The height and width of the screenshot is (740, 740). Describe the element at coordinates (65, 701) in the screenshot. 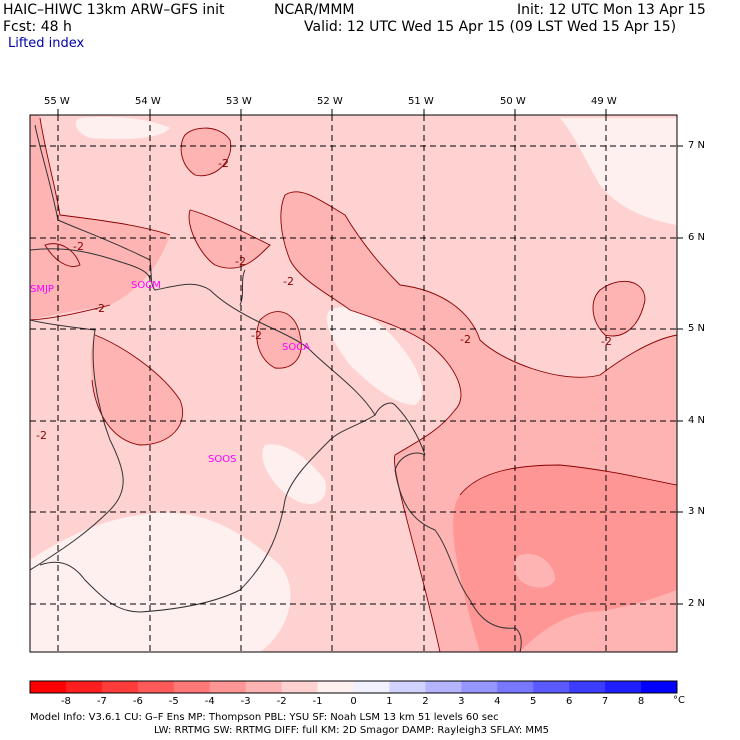

I see `colorbar-tick-label: -8` at that location.